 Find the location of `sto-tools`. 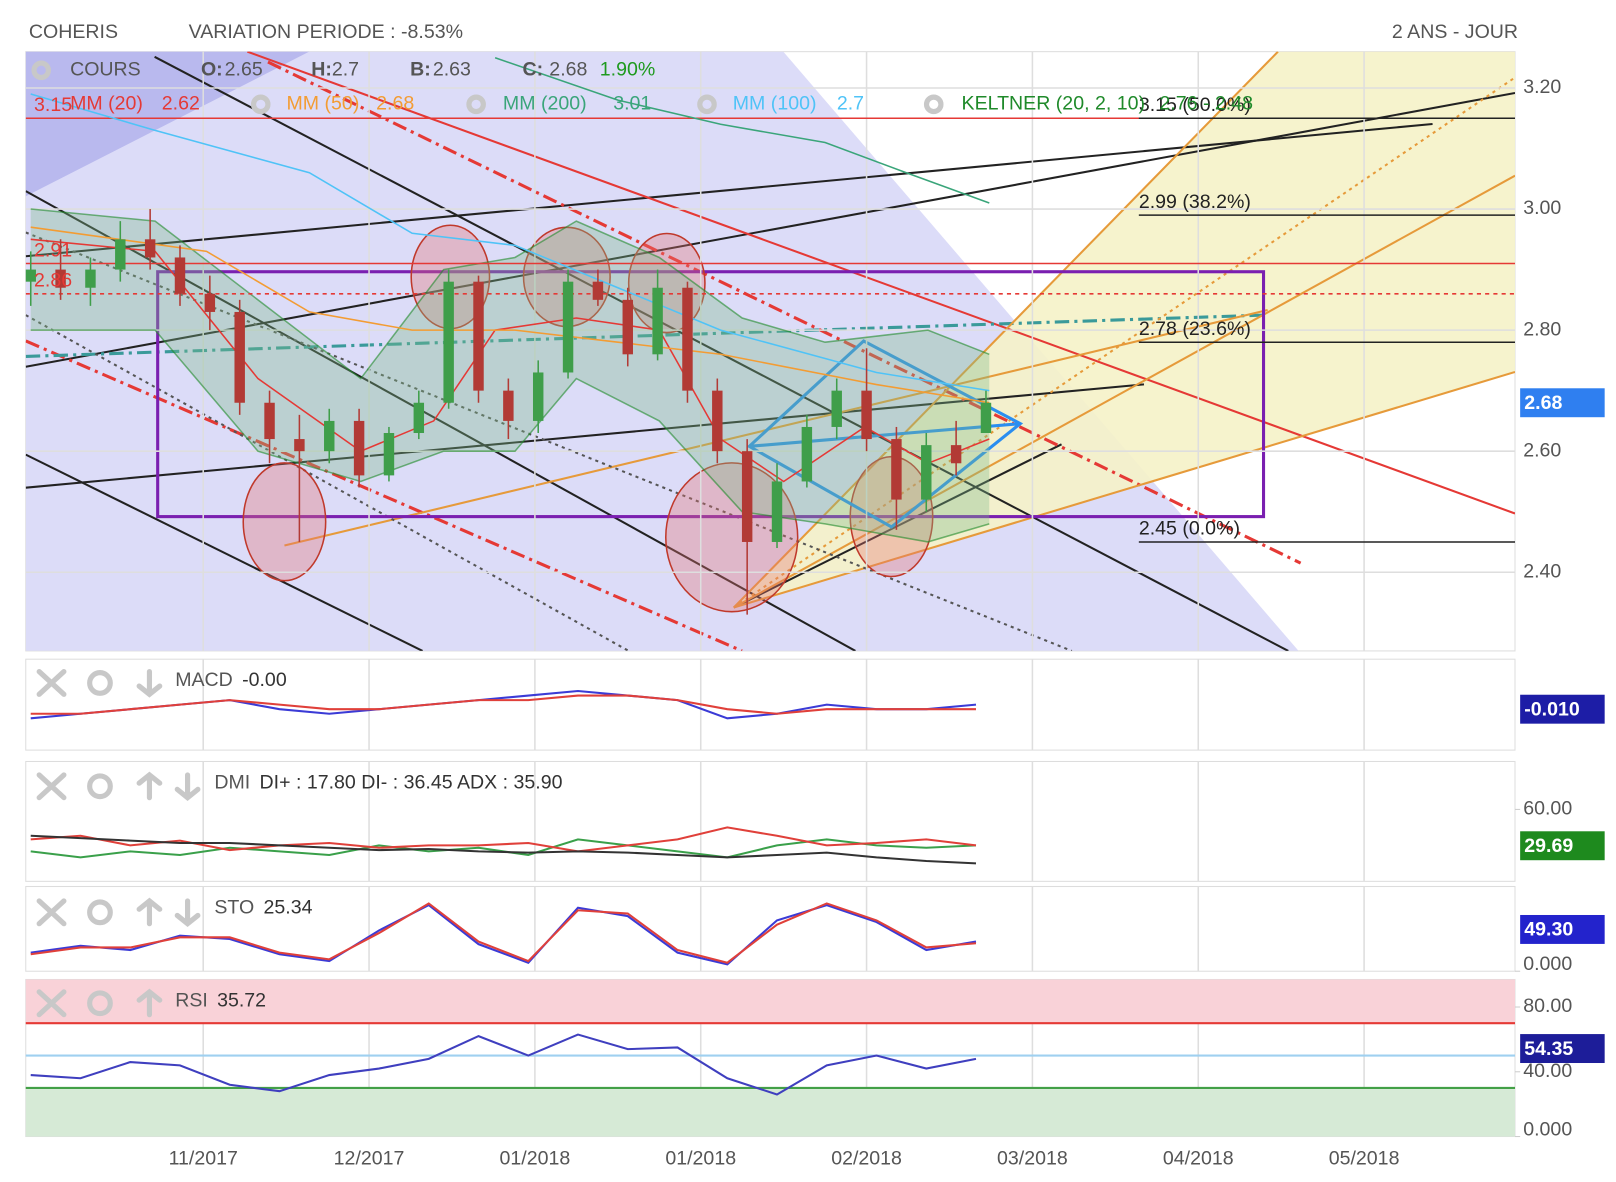

sto-tools is located at coordinates (118, 912).